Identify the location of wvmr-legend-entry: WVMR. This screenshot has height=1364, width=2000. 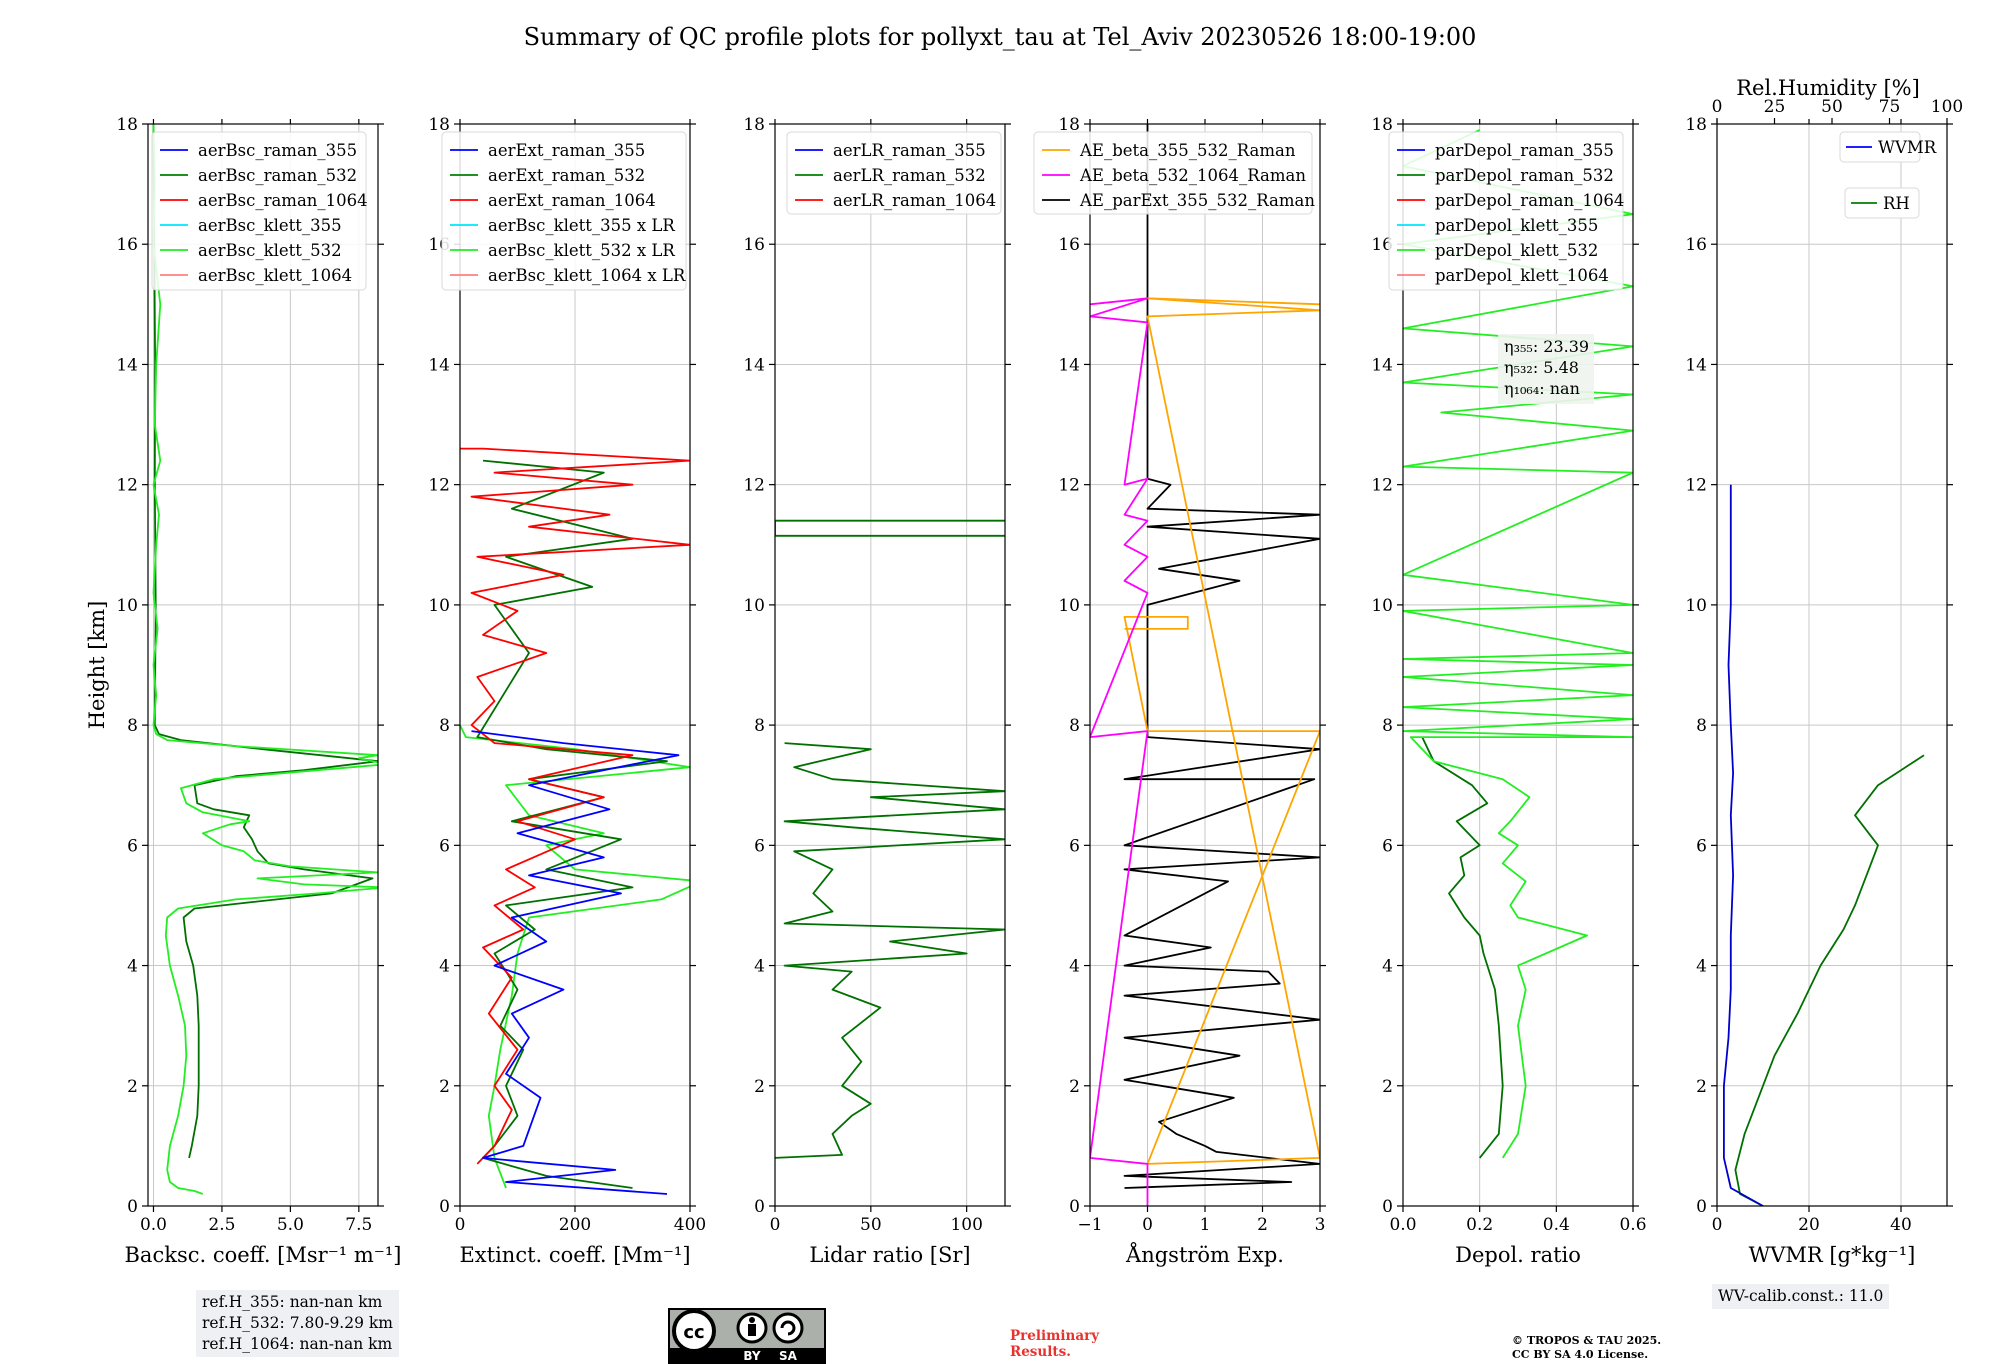
(1907, 147).